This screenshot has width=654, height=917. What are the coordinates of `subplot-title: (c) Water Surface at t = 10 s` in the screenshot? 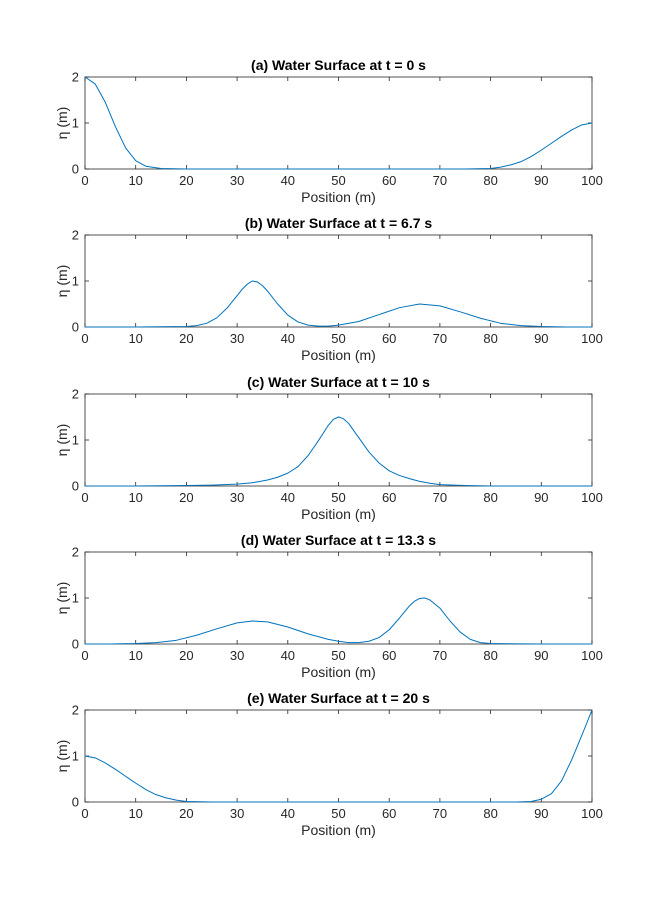 It's located at (338, 382).